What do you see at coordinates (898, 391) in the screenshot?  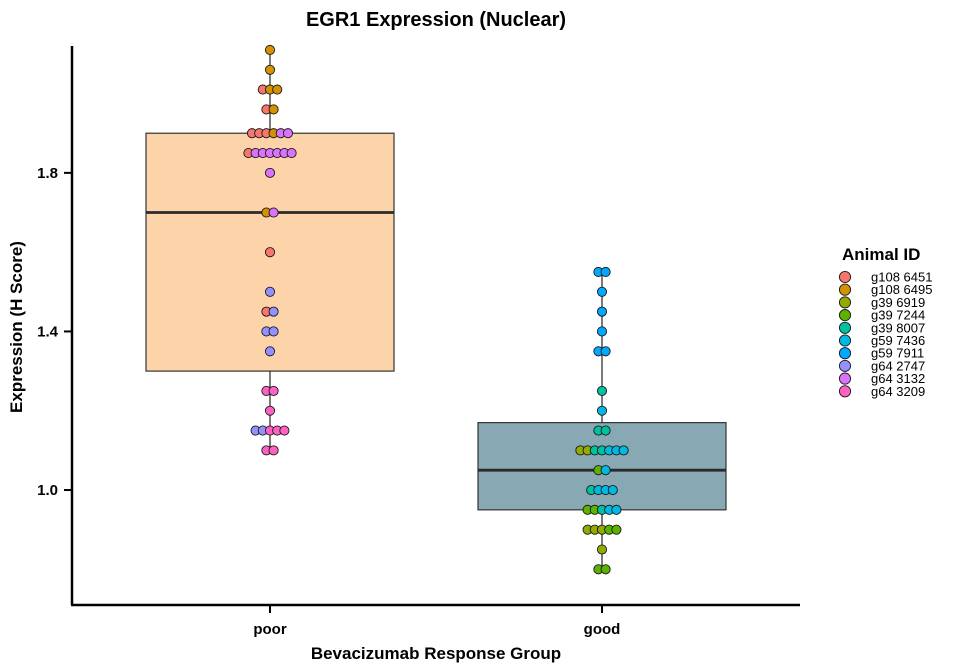 I see `legend-label: g64 3209` at bounding box center [898, 391].